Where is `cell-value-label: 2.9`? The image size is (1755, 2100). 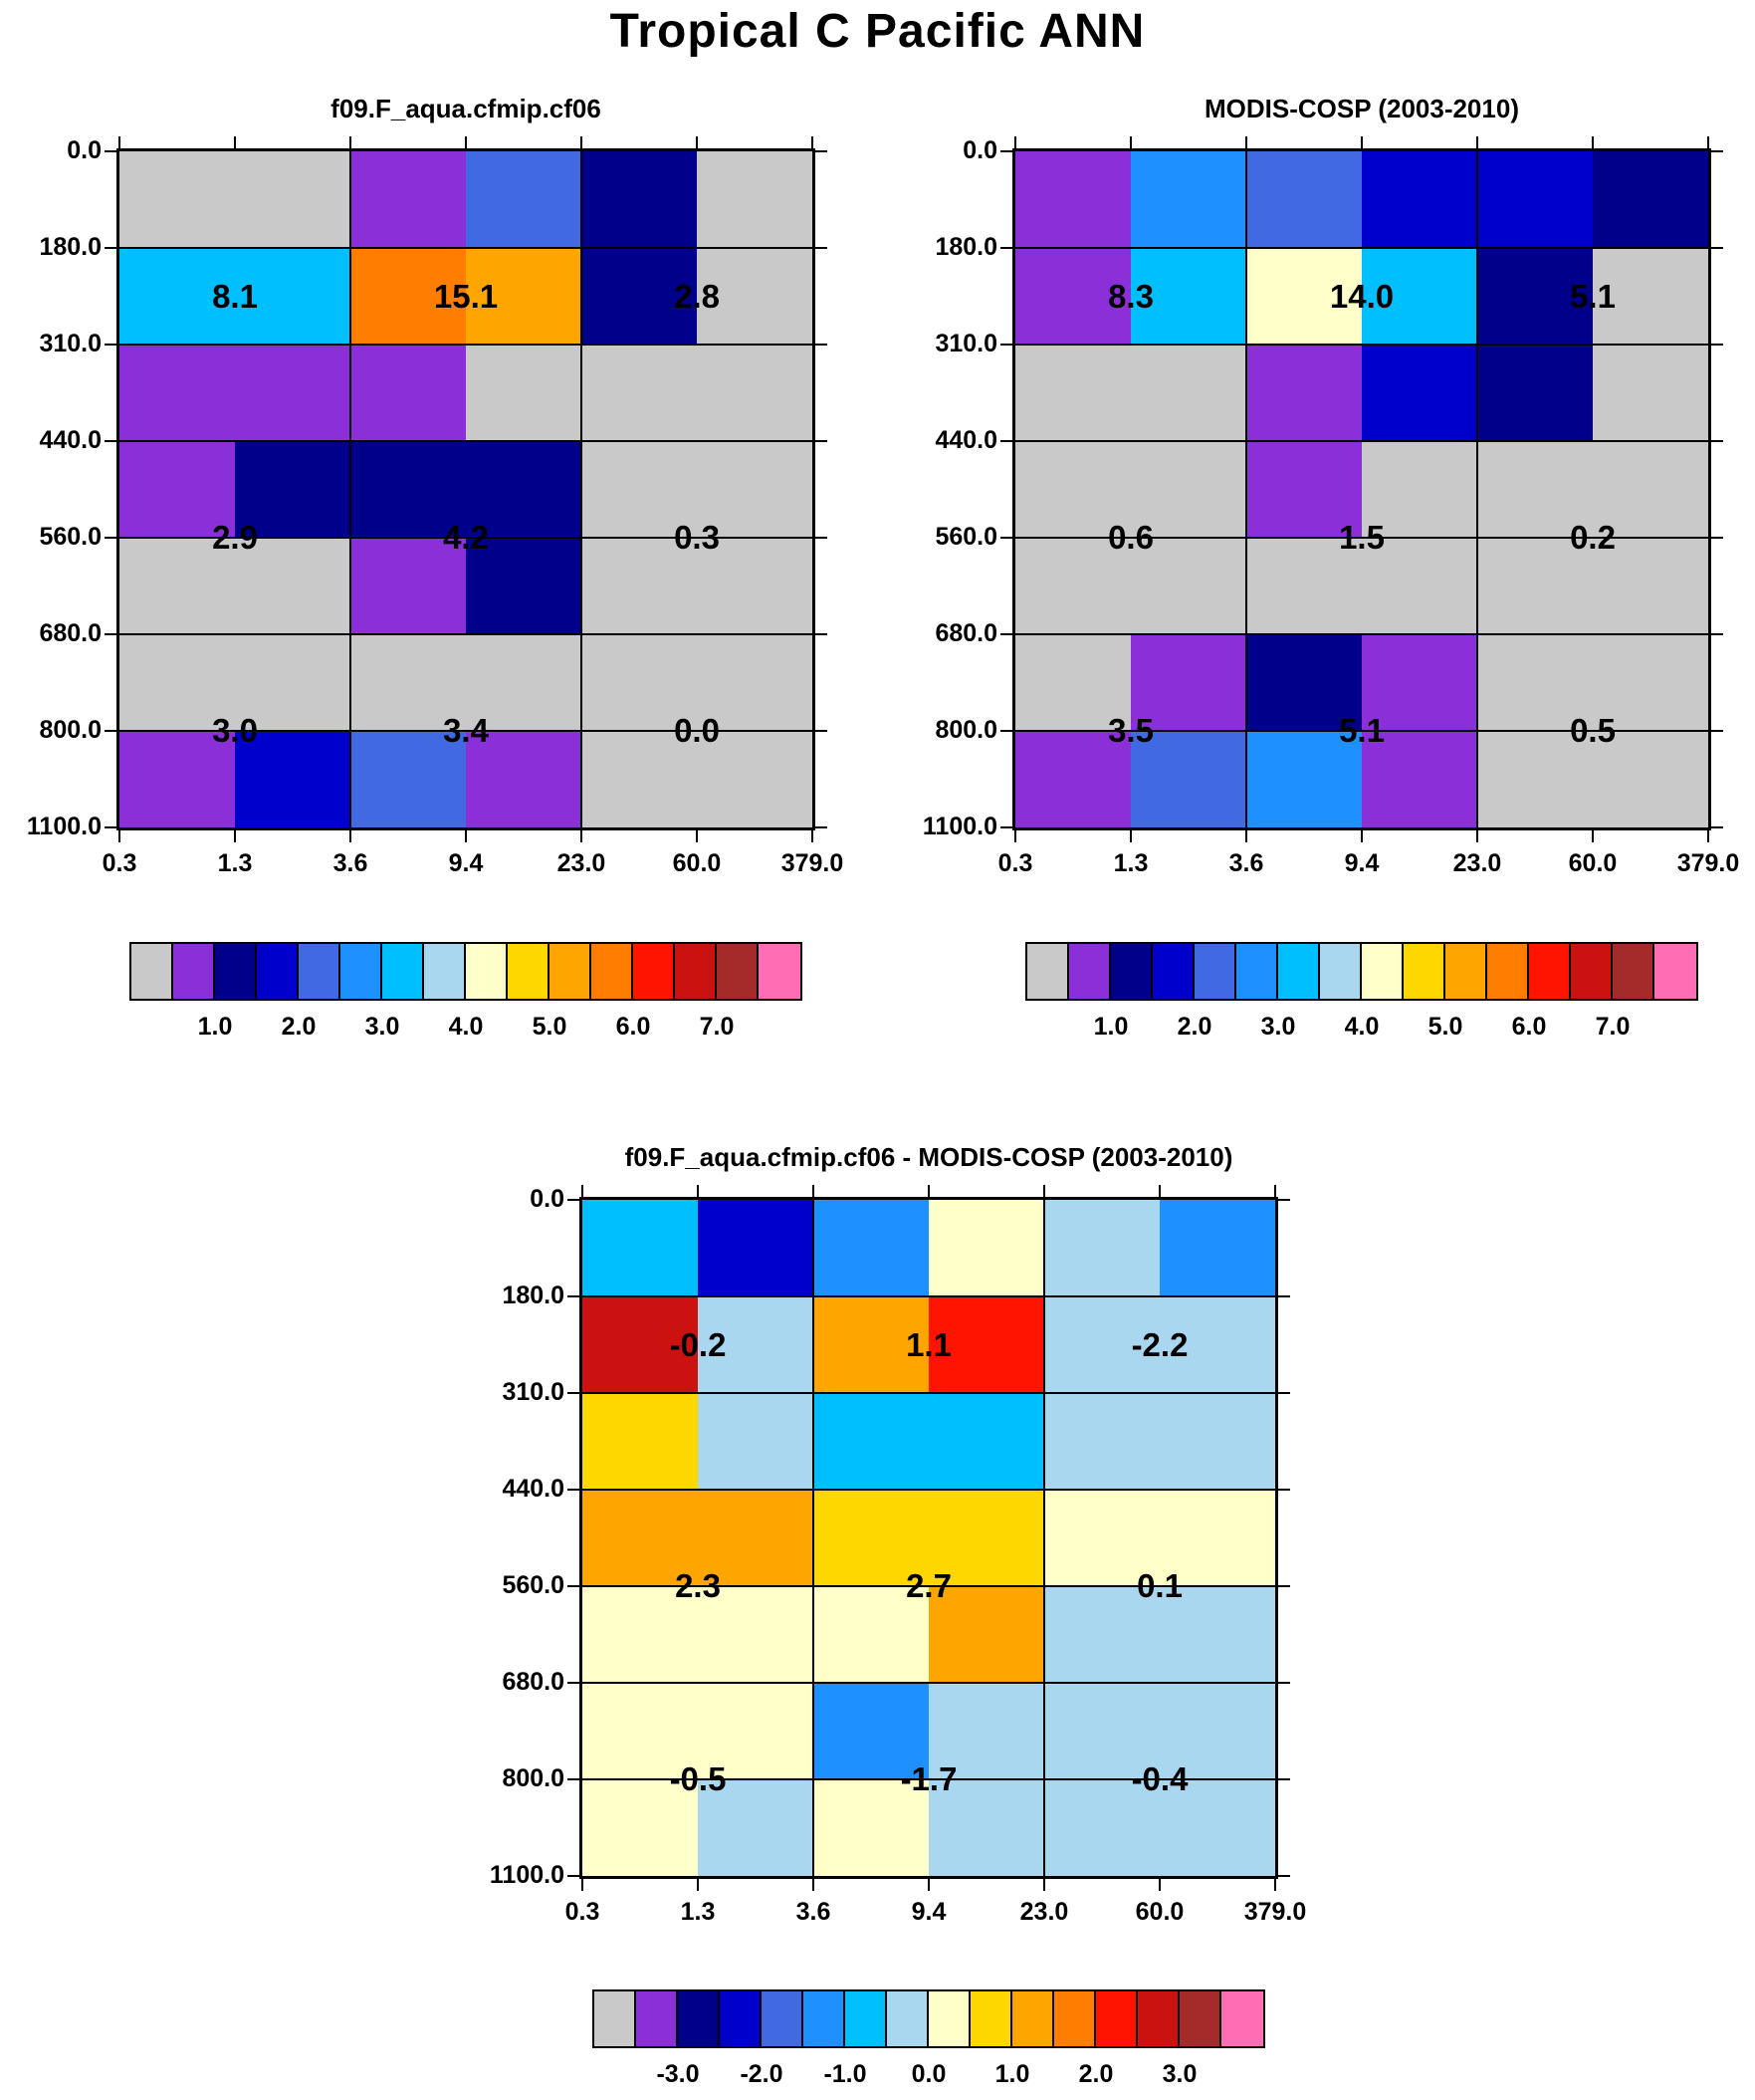
cell-value-label: 2.9 is located at coordinates (235, 537).